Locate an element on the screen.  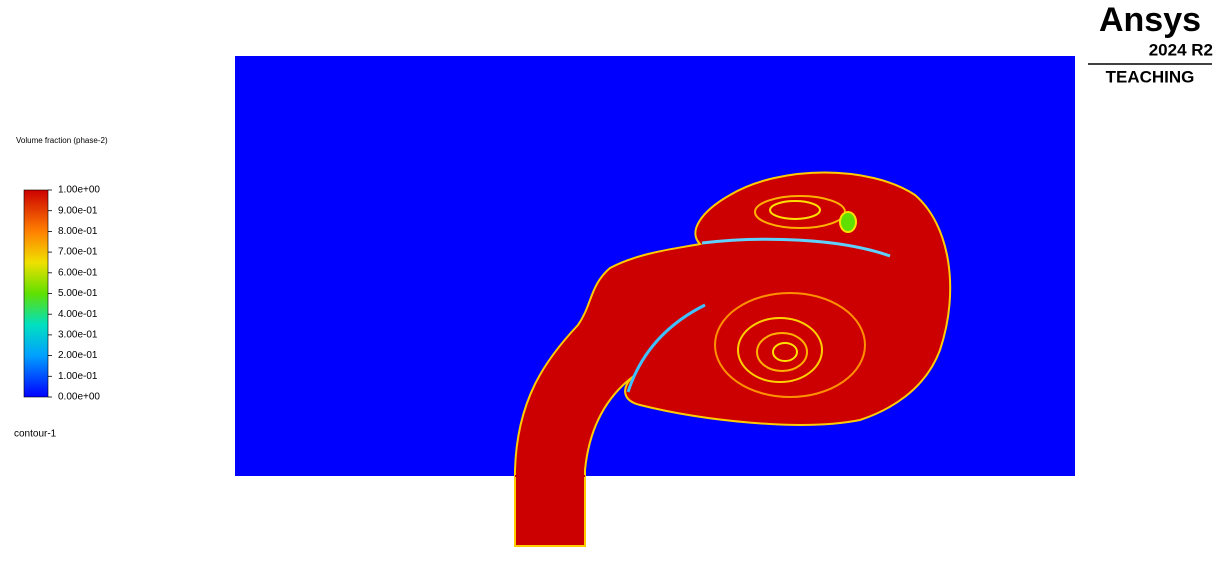
tick-label: 0.00e+00 is located at coordinates (79, 397).